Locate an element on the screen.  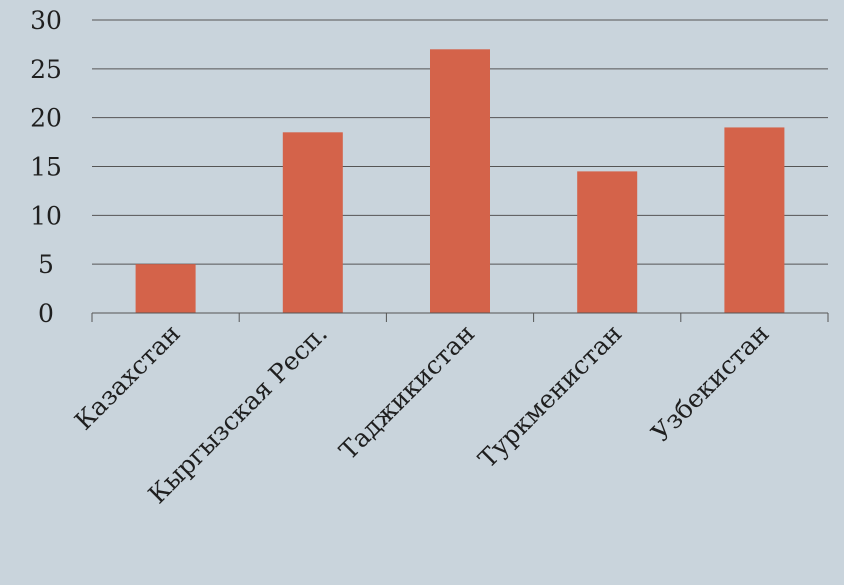
y-tick-label: 15 is located at coordinates (46, 167).